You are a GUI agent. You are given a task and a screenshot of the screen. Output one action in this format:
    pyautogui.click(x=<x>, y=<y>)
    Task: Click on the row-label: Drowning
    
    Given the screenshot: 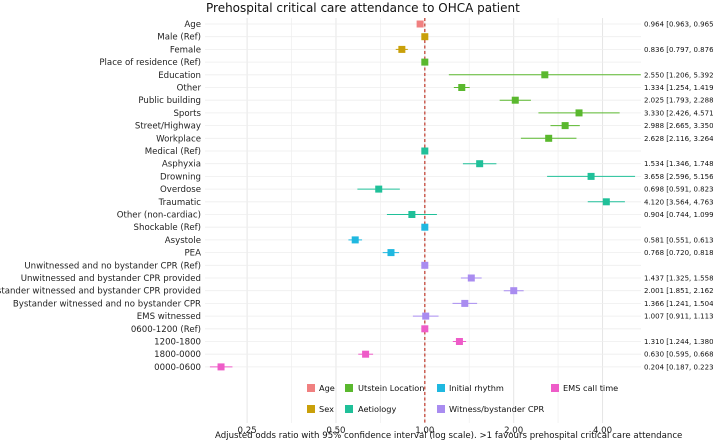 What is the action you would take?
    pyautogui.click(x=180, y=177)
    